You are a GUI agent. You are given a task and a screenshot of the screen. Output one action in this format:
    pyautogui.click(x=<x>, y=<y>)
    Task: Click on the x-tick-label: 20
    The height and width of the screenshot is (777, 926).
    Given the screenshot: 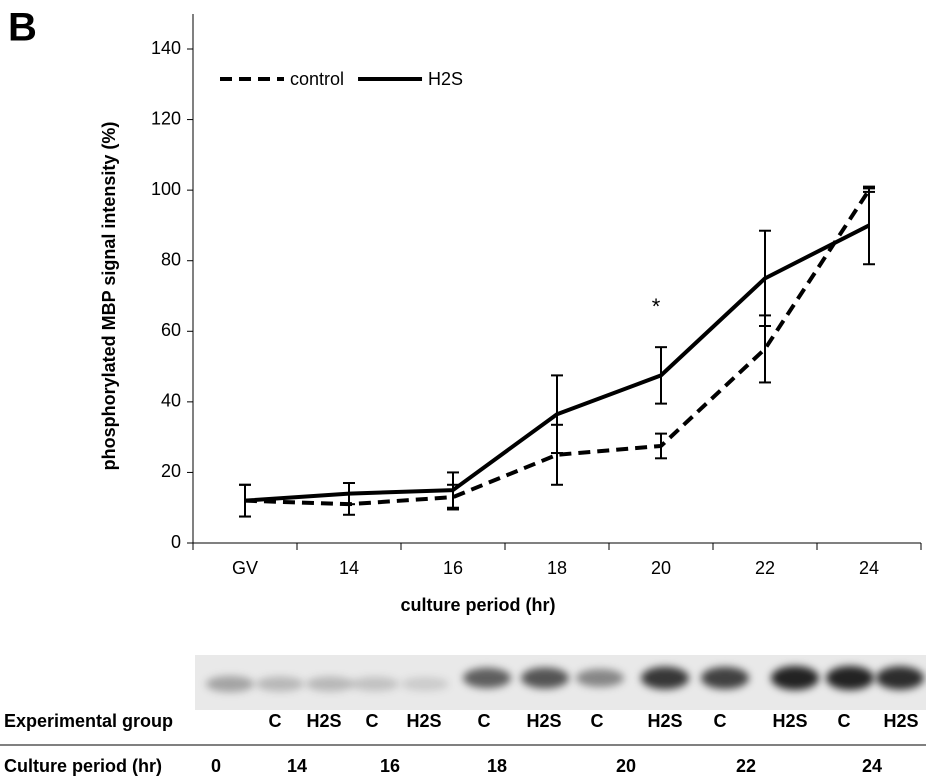 What is the action you would take?
    pyautogui.click(x=661, y=568)
    